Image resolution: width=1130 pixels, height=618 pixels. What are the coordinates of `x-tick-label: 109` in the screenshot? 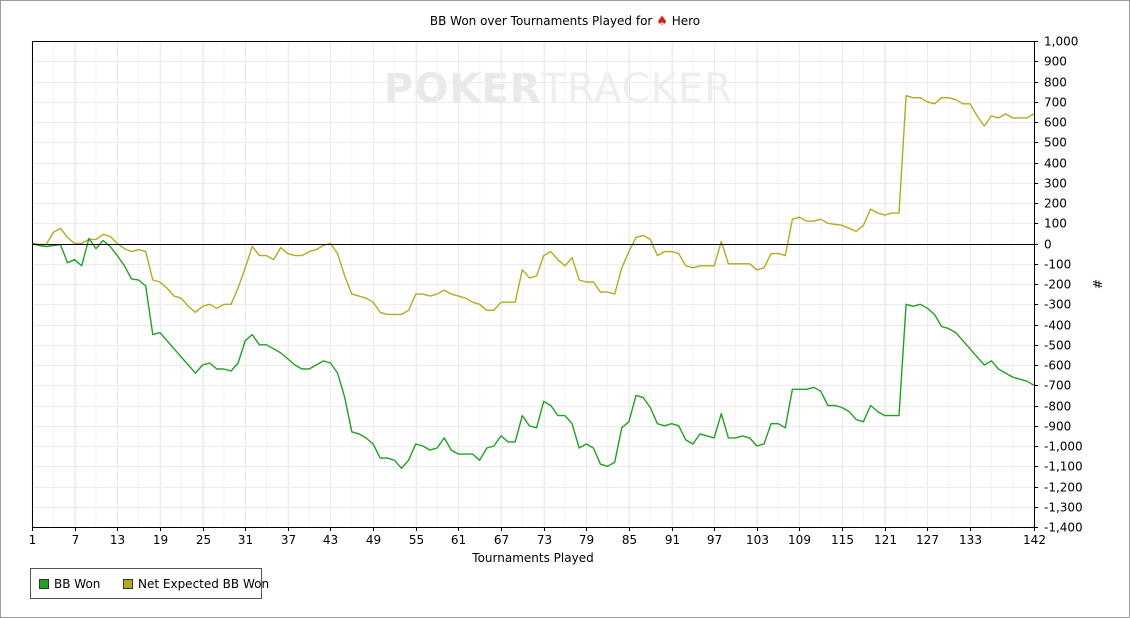 It's located at (799, 540).